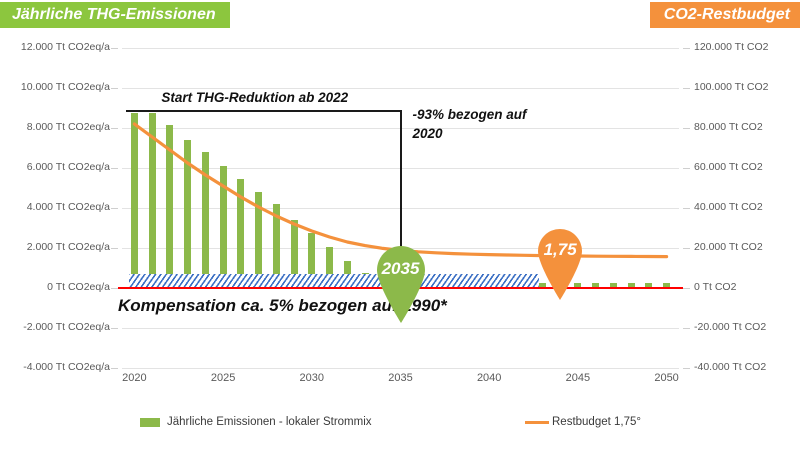 Image resolution: width=800 pixels, height=457 pixels. Describe the element at coordinates (728, 247) in the screenshot. I see `y-axis-right-tick-label: 20.000 Tt CO2` at that location.